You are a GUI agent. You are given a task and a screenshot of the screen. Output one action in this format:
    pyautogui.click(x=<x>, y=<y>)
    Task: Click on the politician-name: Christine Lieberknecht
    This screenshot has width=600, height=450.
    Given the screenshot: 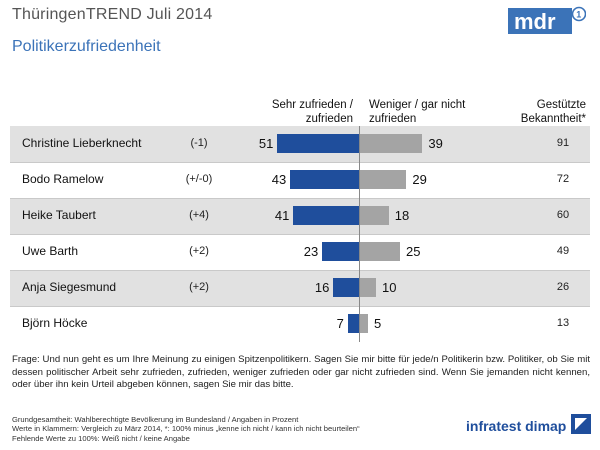 What is the action you would take?
    pyautogui.click(x=82, y=143)
    